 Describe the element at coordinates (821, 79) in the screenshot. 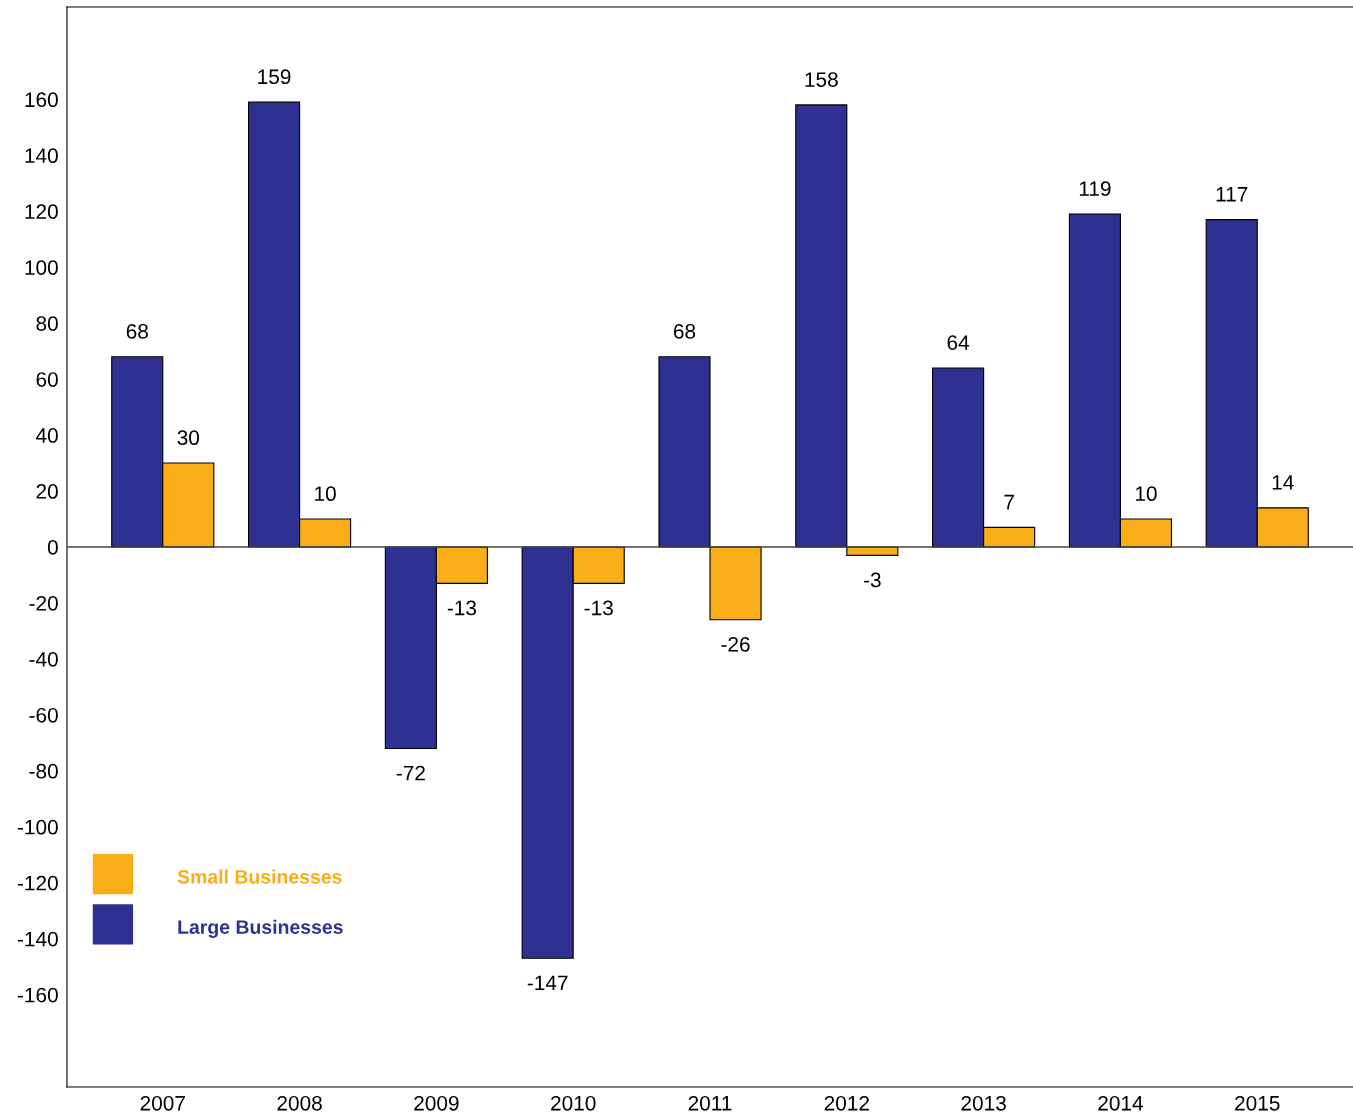

I see `data-label: 158` at that location.